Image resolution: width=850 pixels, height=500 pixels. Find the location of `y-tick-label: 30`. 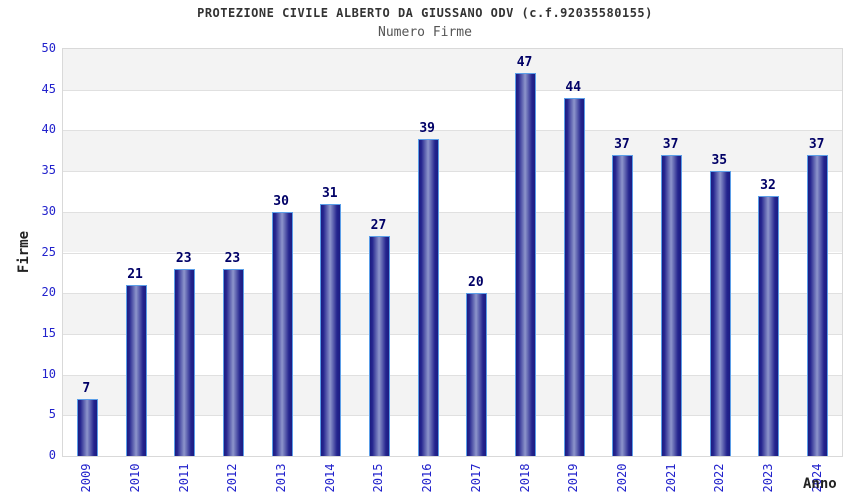

y-tick-label: 30 is located at coordinates (48, 210).